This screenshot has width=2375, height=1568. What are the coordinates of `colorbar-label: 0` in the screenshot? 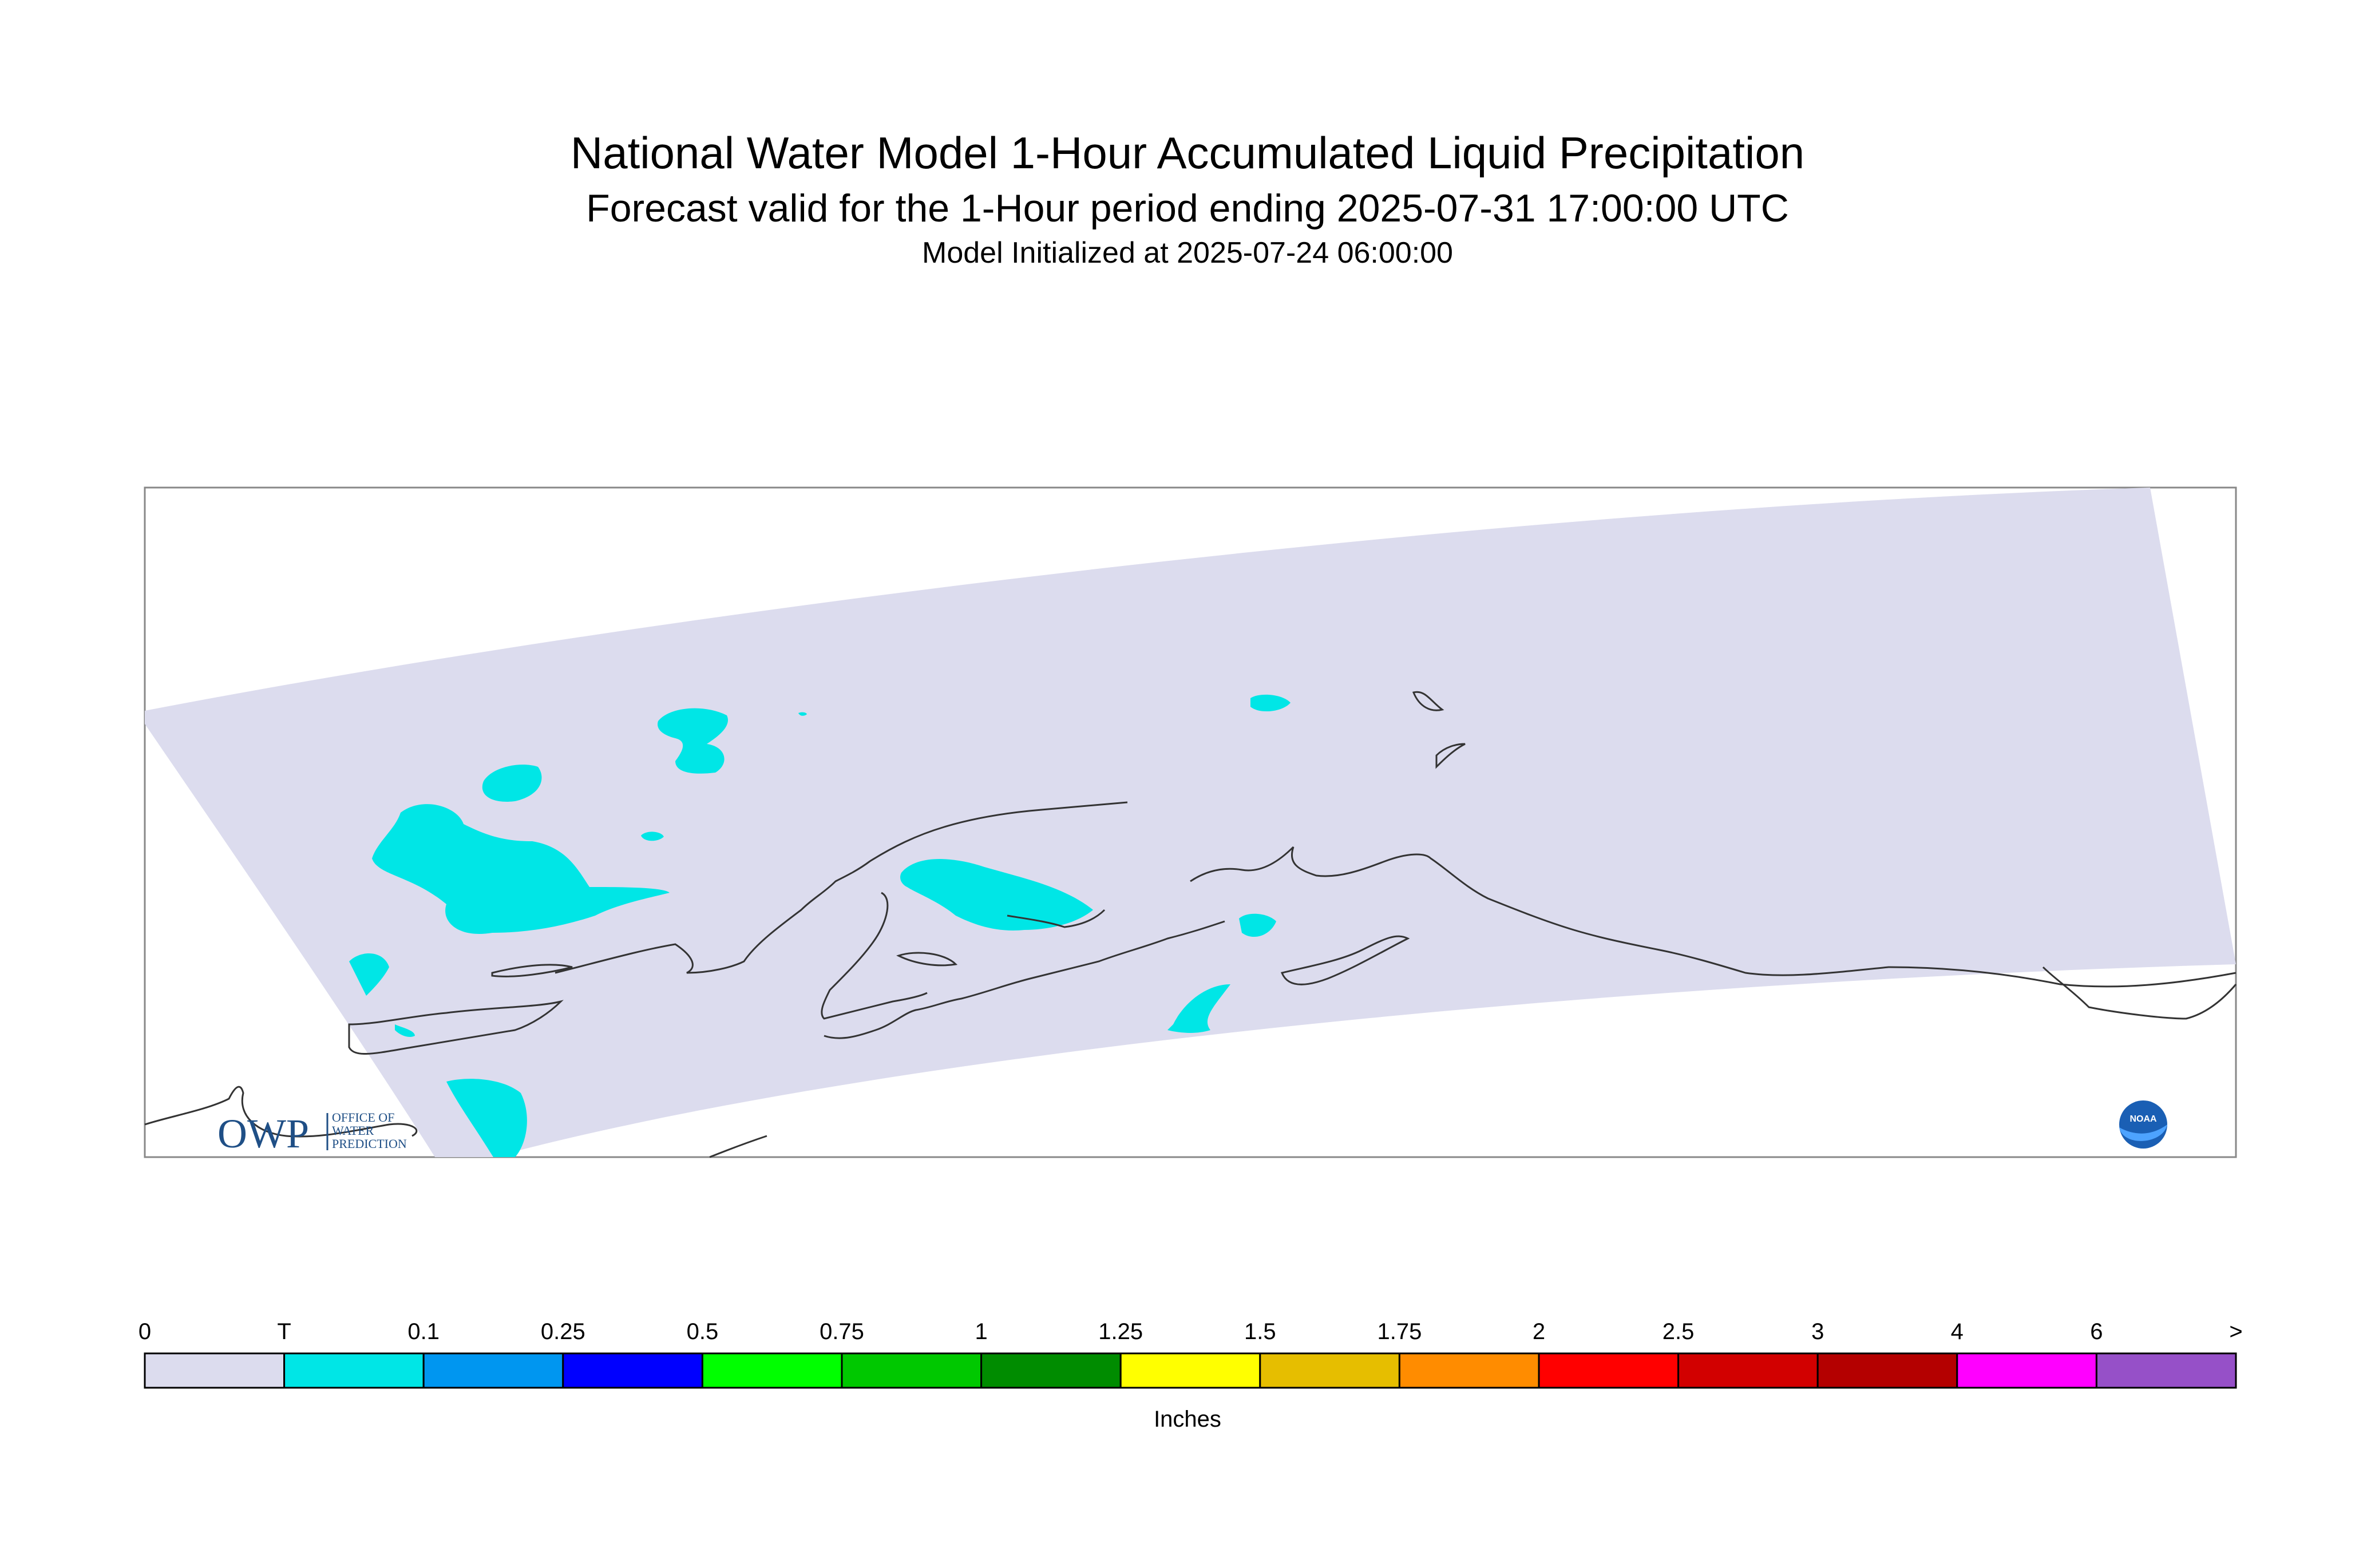 It's located at (145, 1331).